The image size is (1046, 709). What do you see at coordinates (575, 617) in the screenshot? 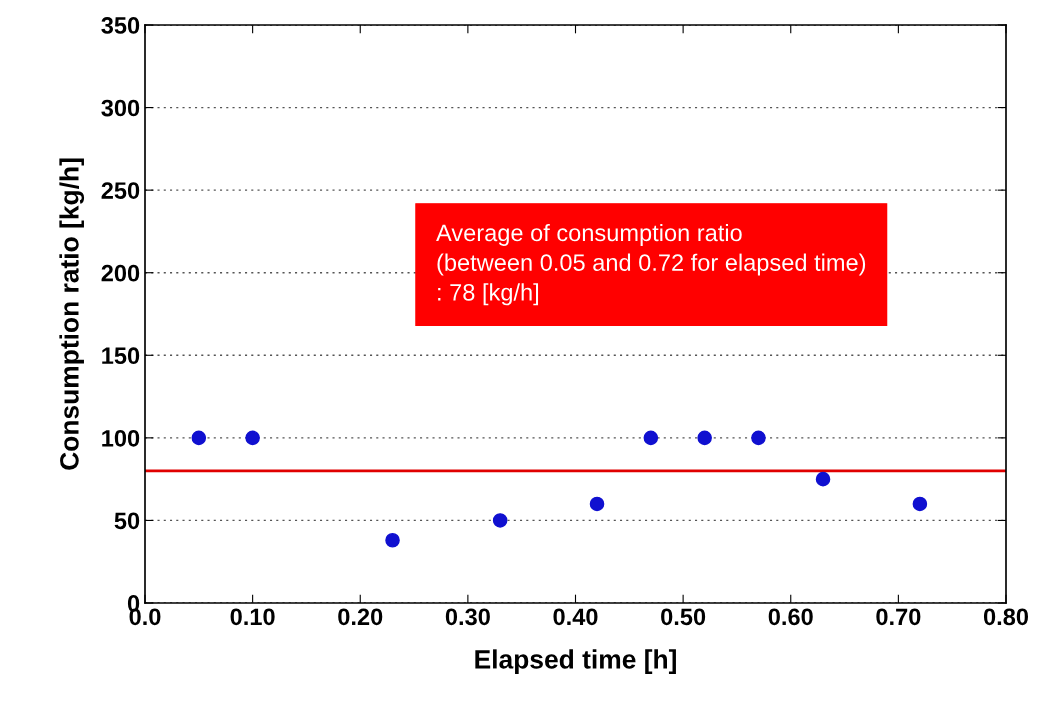
I see `x-tick-label: 0.40` at bounding box center [575, 617].